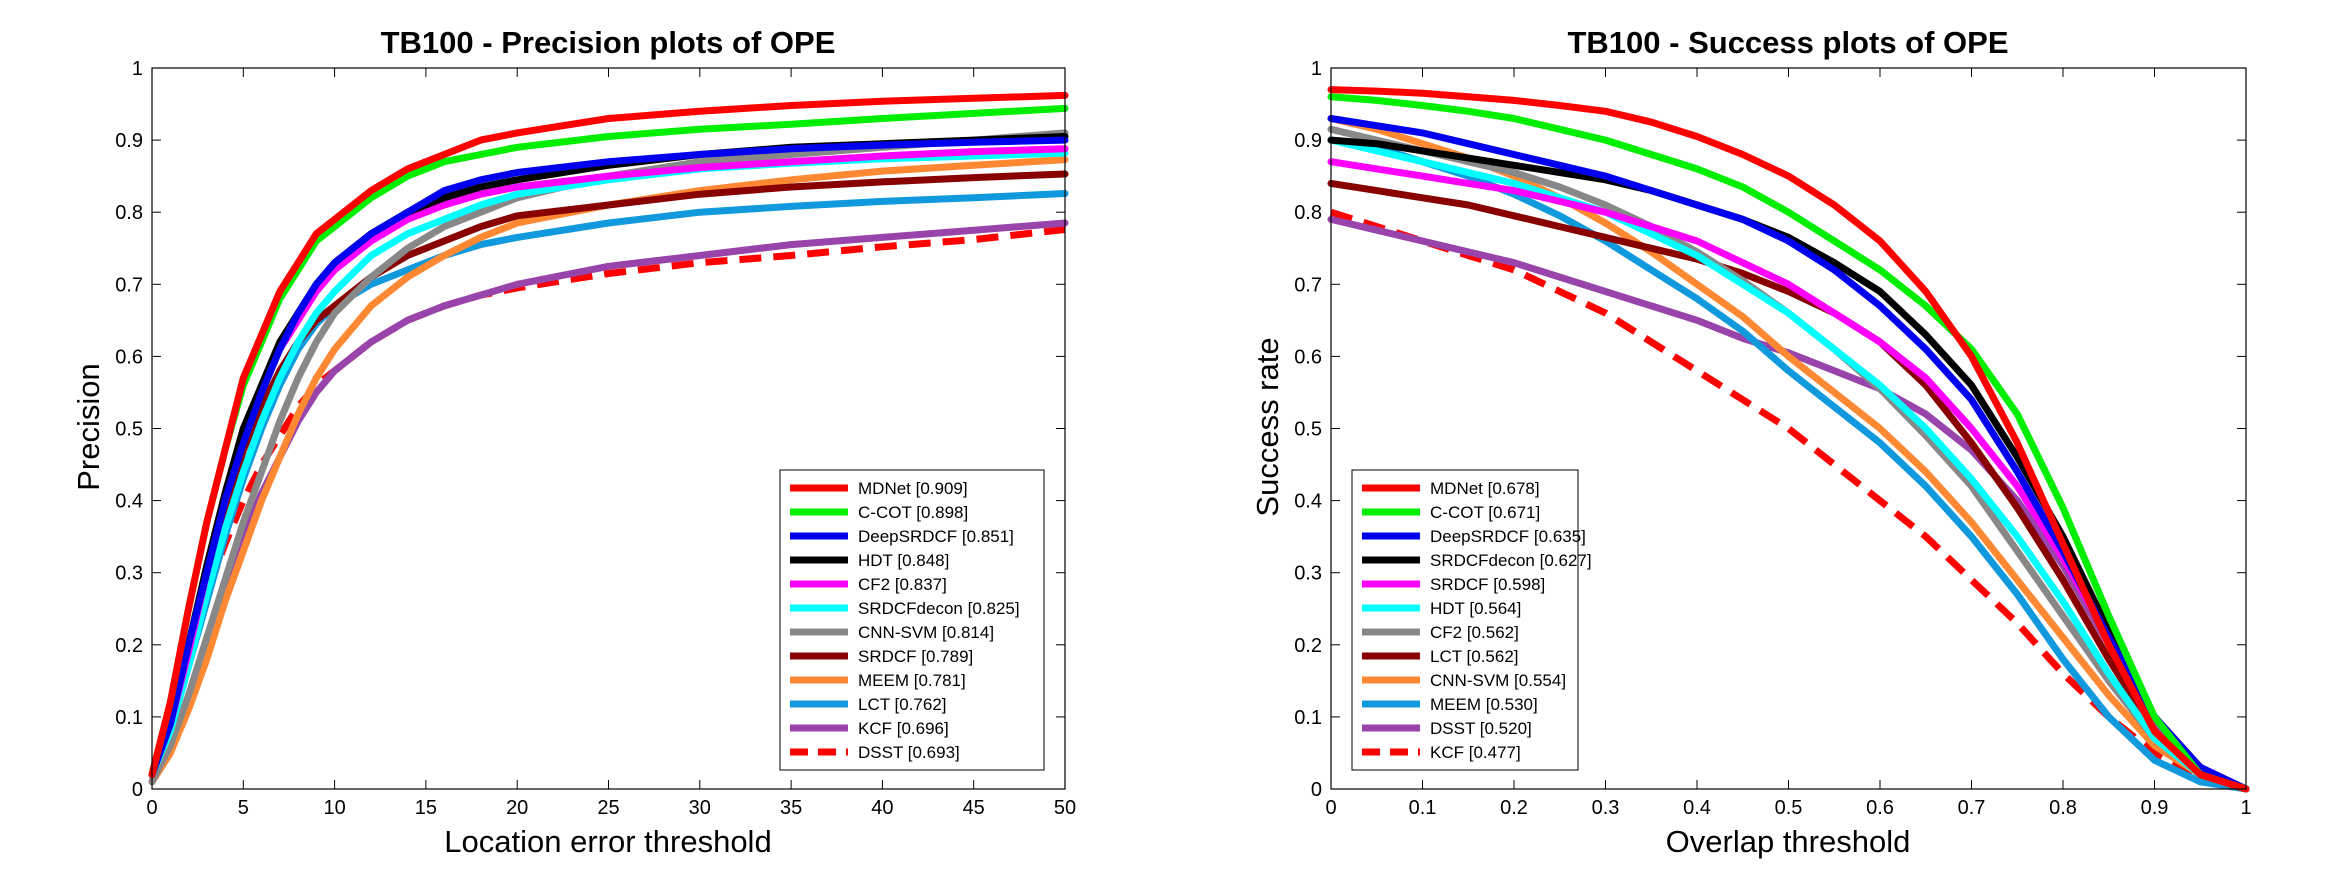 This screenshot has width=2334, height=875. Describe the element at coordinates (974, 808) in the screenshot. I see `precision-chart-x-tick-label: 45` at that location.